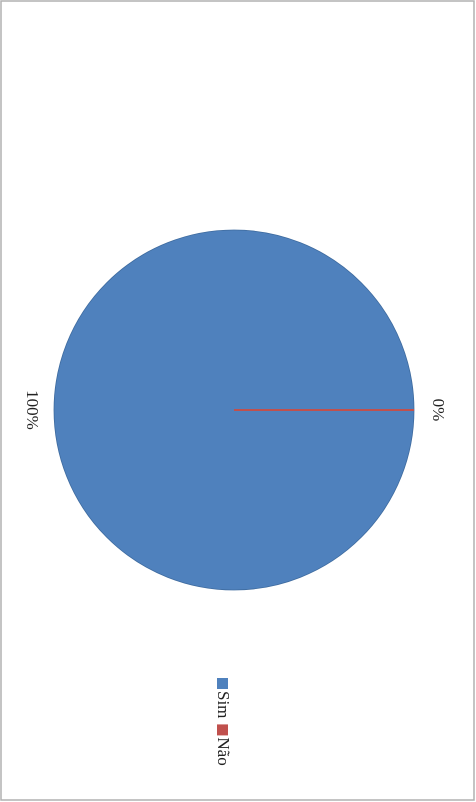 Image resolution: width=476 pixels, height=802 pixels. I want to click on legend-label: Sim, so click(223, 704).